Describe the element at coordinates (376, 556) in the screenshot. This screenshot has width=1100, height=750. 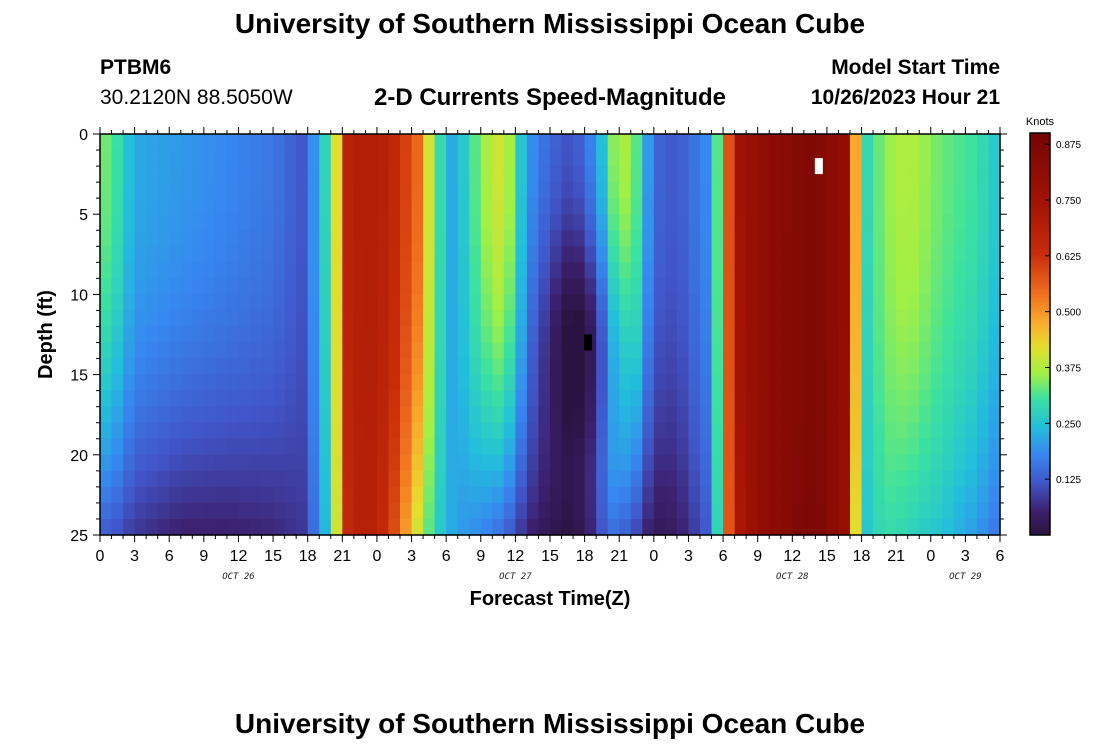
I see `x-tick-label: 0` at that location.